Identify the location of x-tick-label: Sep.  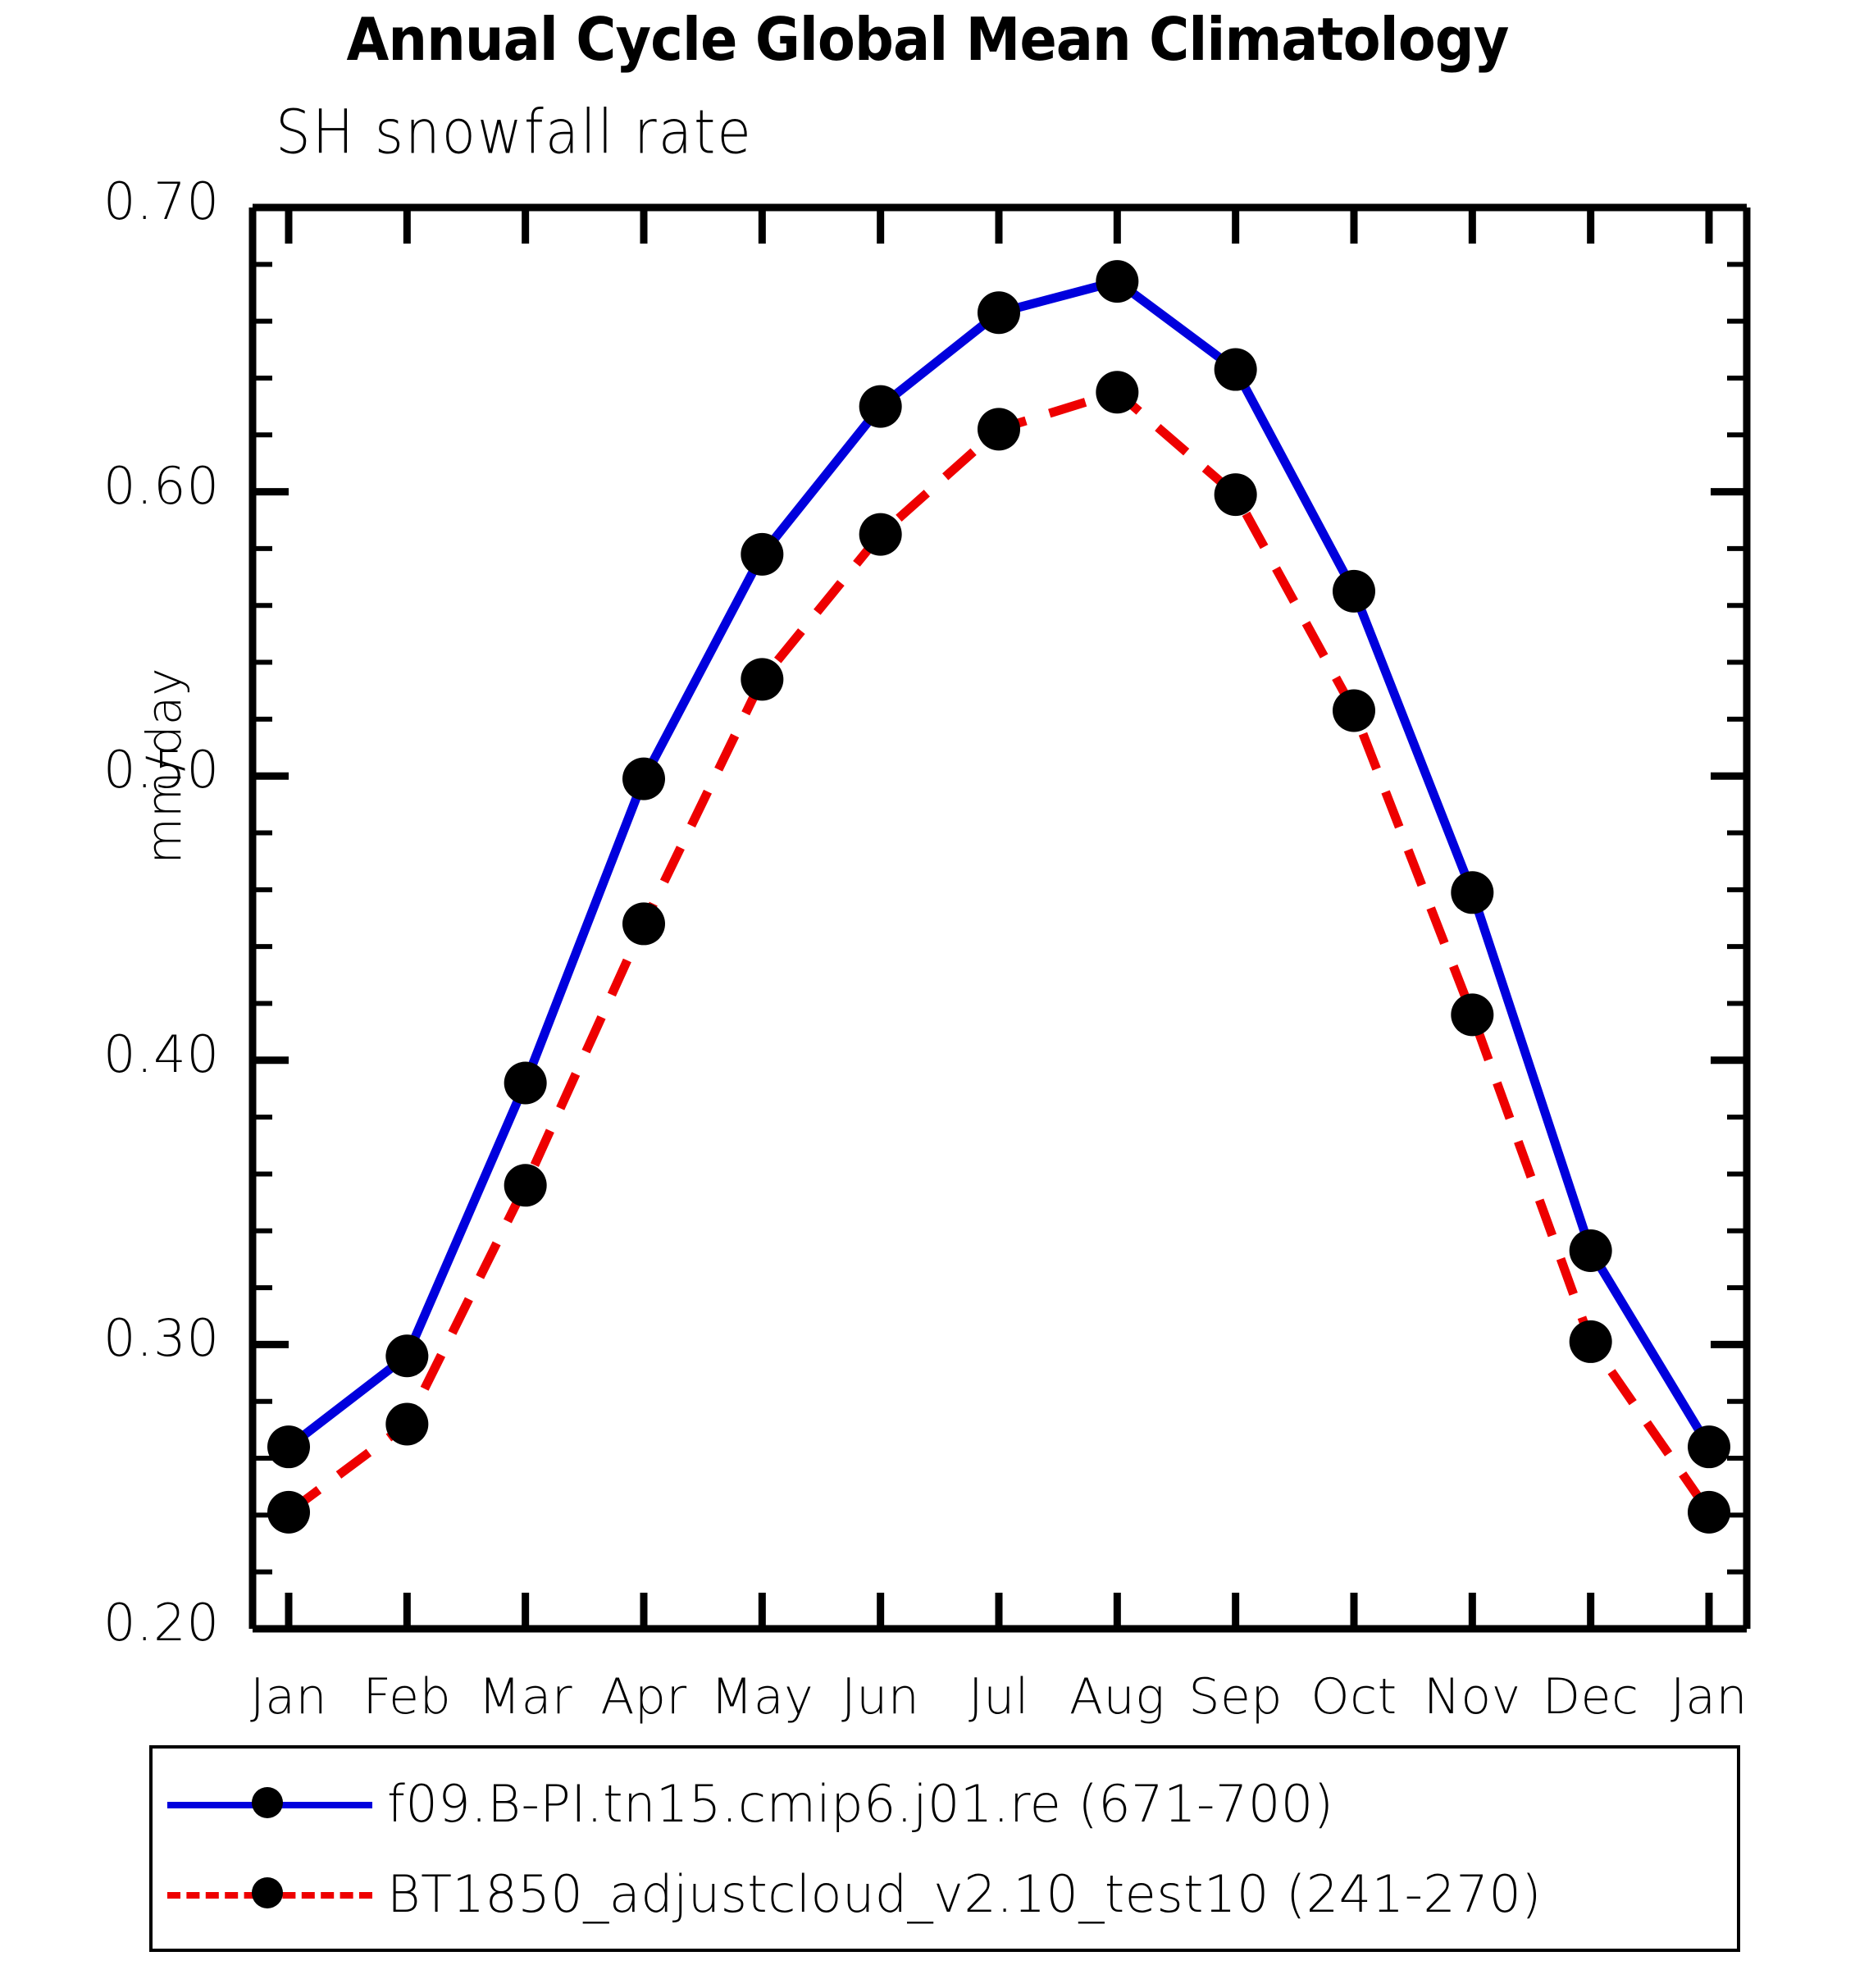
(1235, 1697).